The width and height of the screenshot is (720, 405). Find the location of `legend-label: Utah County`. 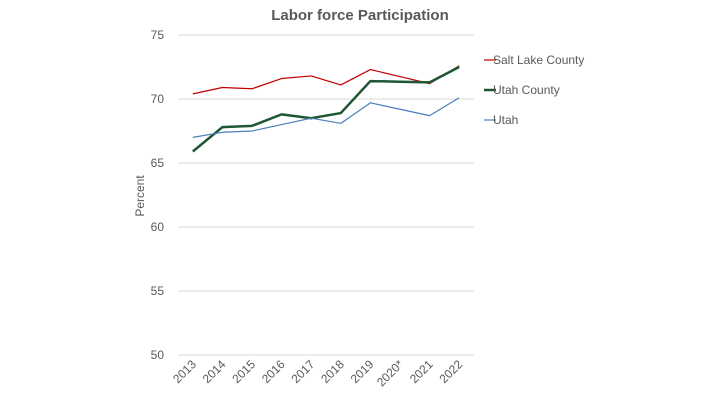

legend-label: Utah County is located at coordinates (526, 90).